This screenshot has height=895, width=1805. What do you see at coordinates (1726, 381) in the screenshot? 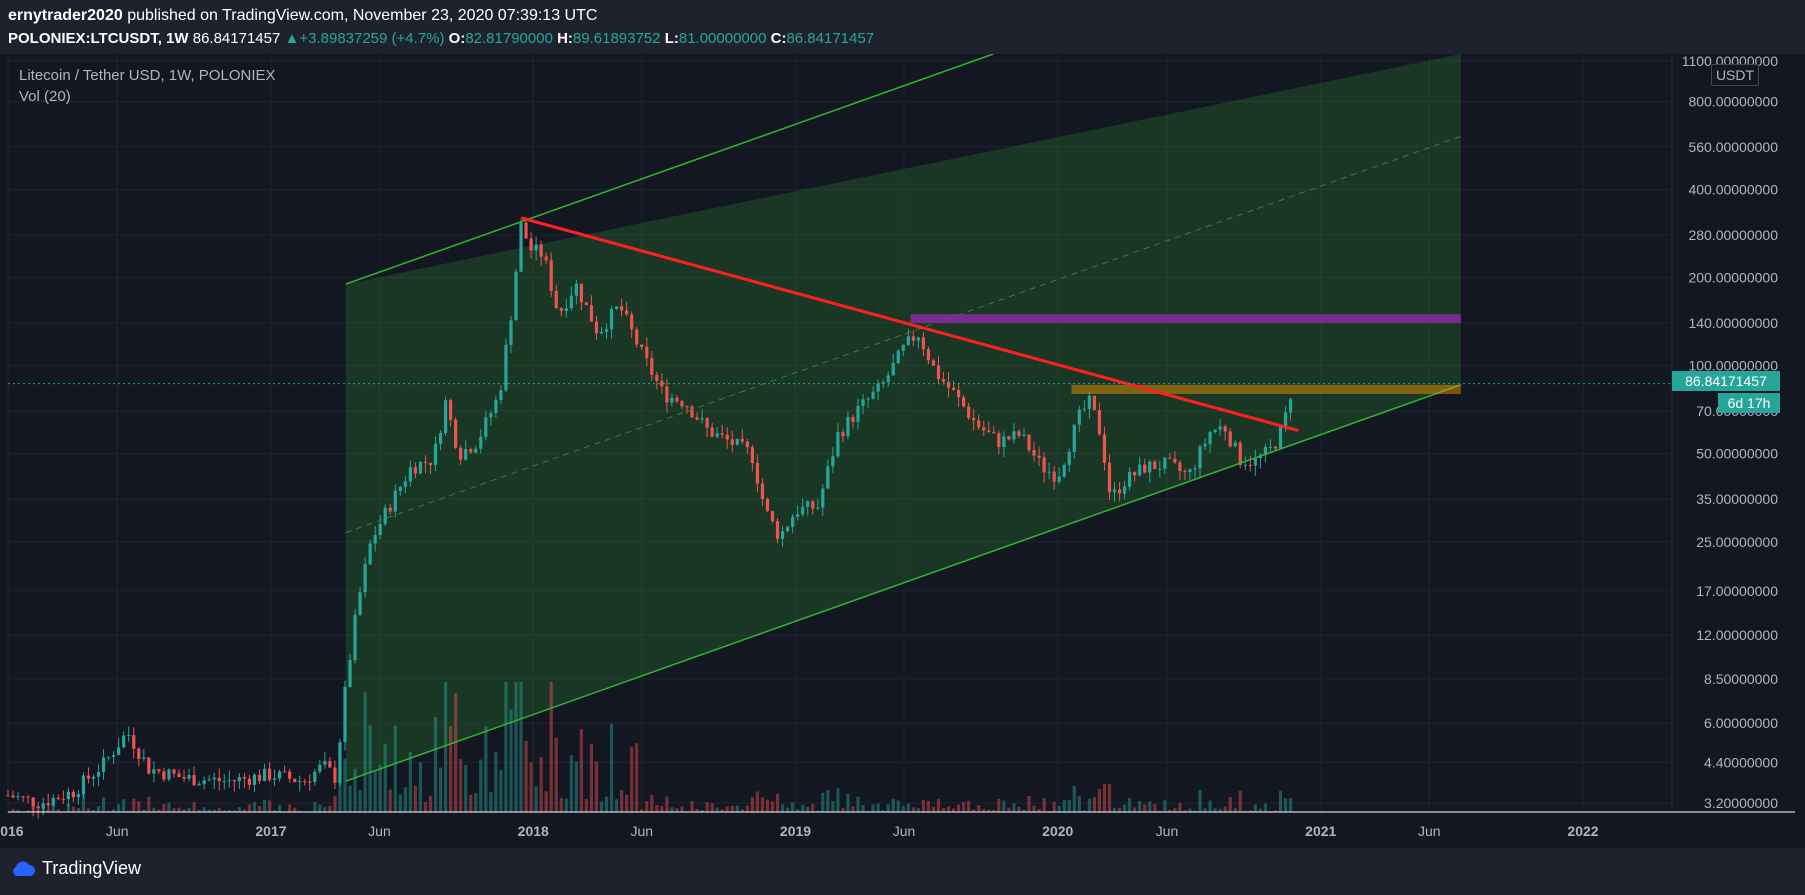
I see `current-price-label: 86.84171457` at bounding box center [1726, 381].